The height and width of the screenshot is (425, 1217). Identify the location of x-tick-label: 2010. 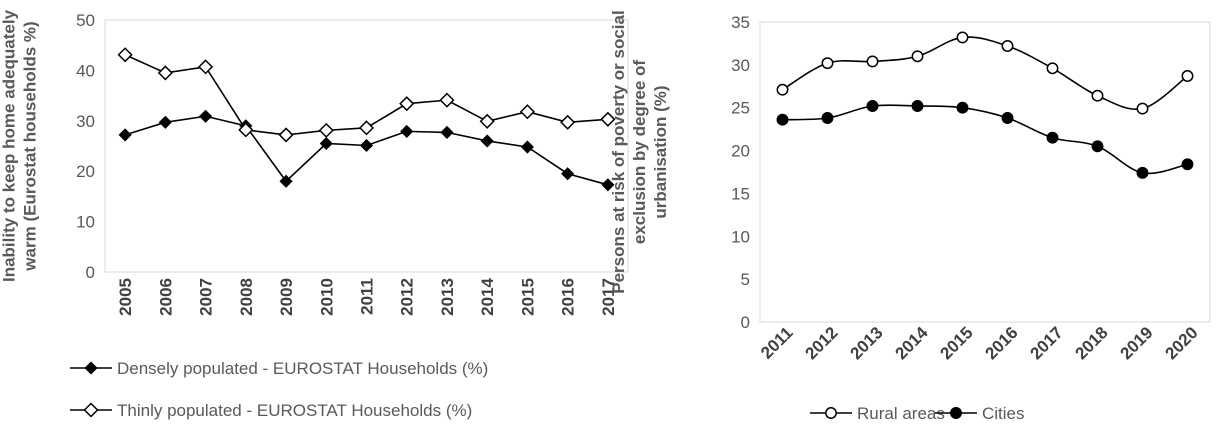
(326, 297).